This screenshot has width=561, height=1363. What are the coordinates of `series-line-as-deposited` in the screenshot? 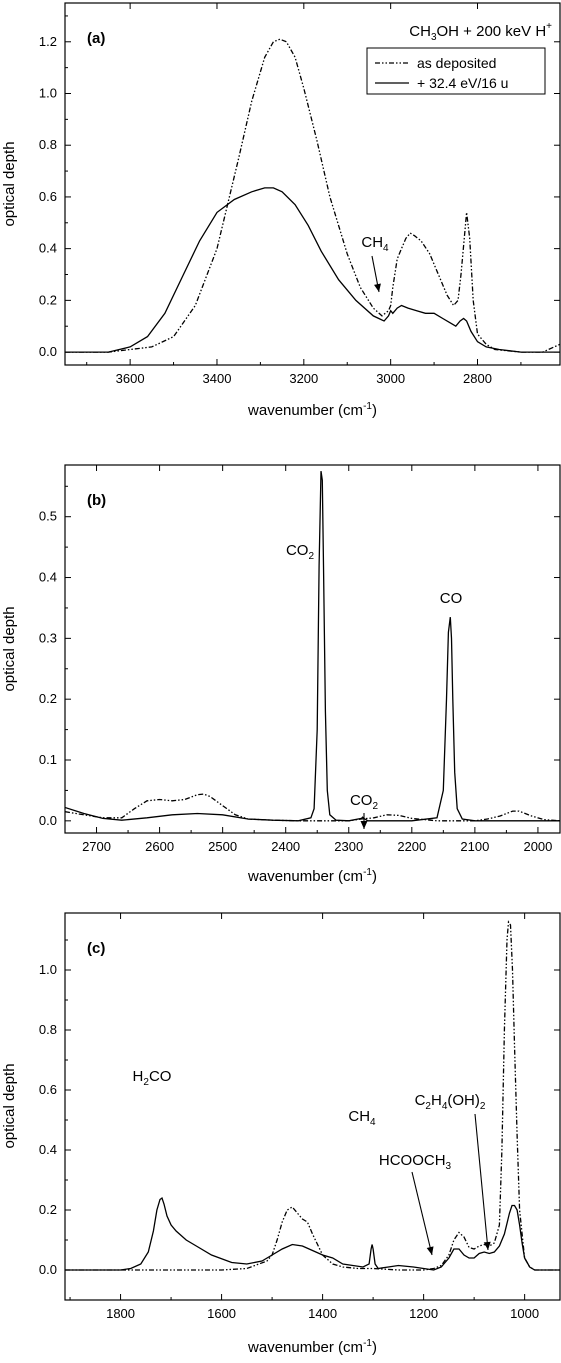 It's located at (312, 807).